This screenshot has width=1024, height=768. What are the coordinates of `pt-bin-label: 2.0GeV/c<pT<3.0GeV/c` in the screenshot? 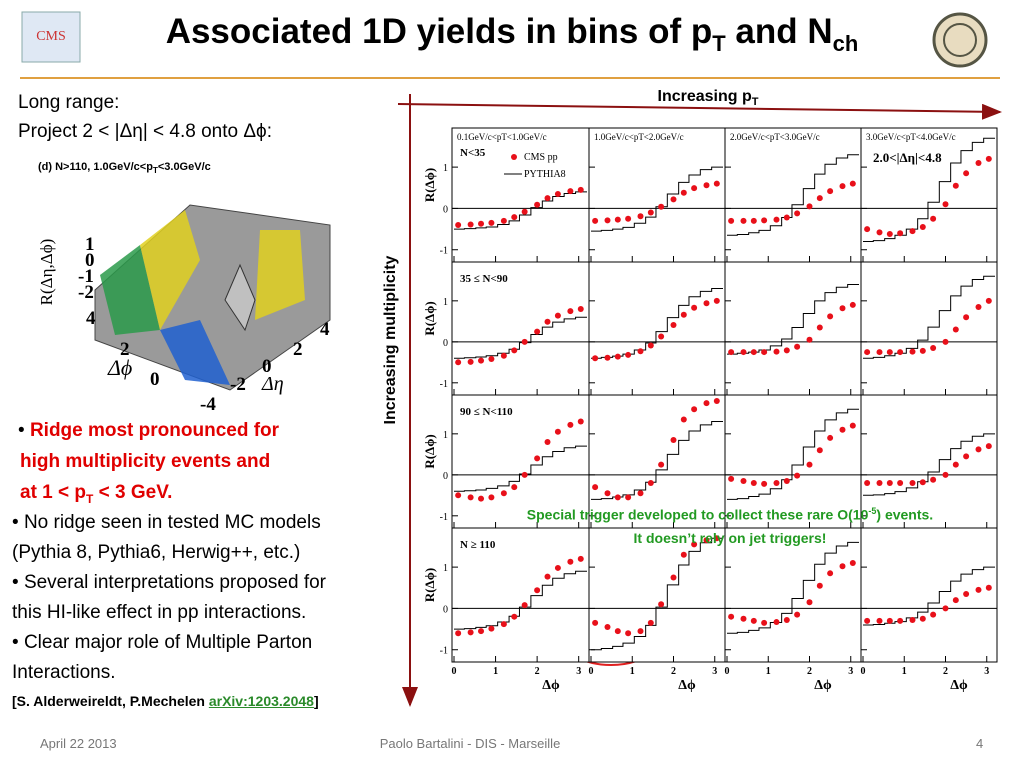 It's located at (775, 137).